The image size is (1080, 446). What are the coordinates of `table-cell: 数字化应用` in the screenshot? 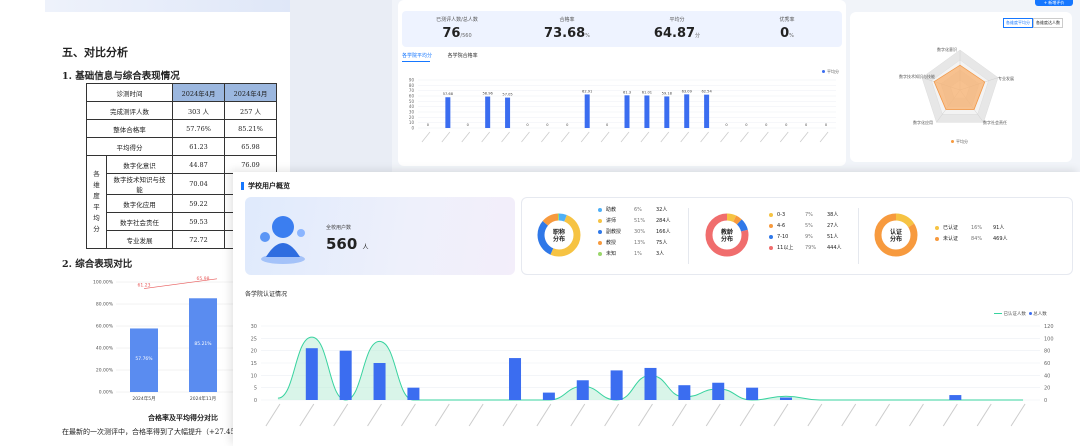 It's located at (139, 203).